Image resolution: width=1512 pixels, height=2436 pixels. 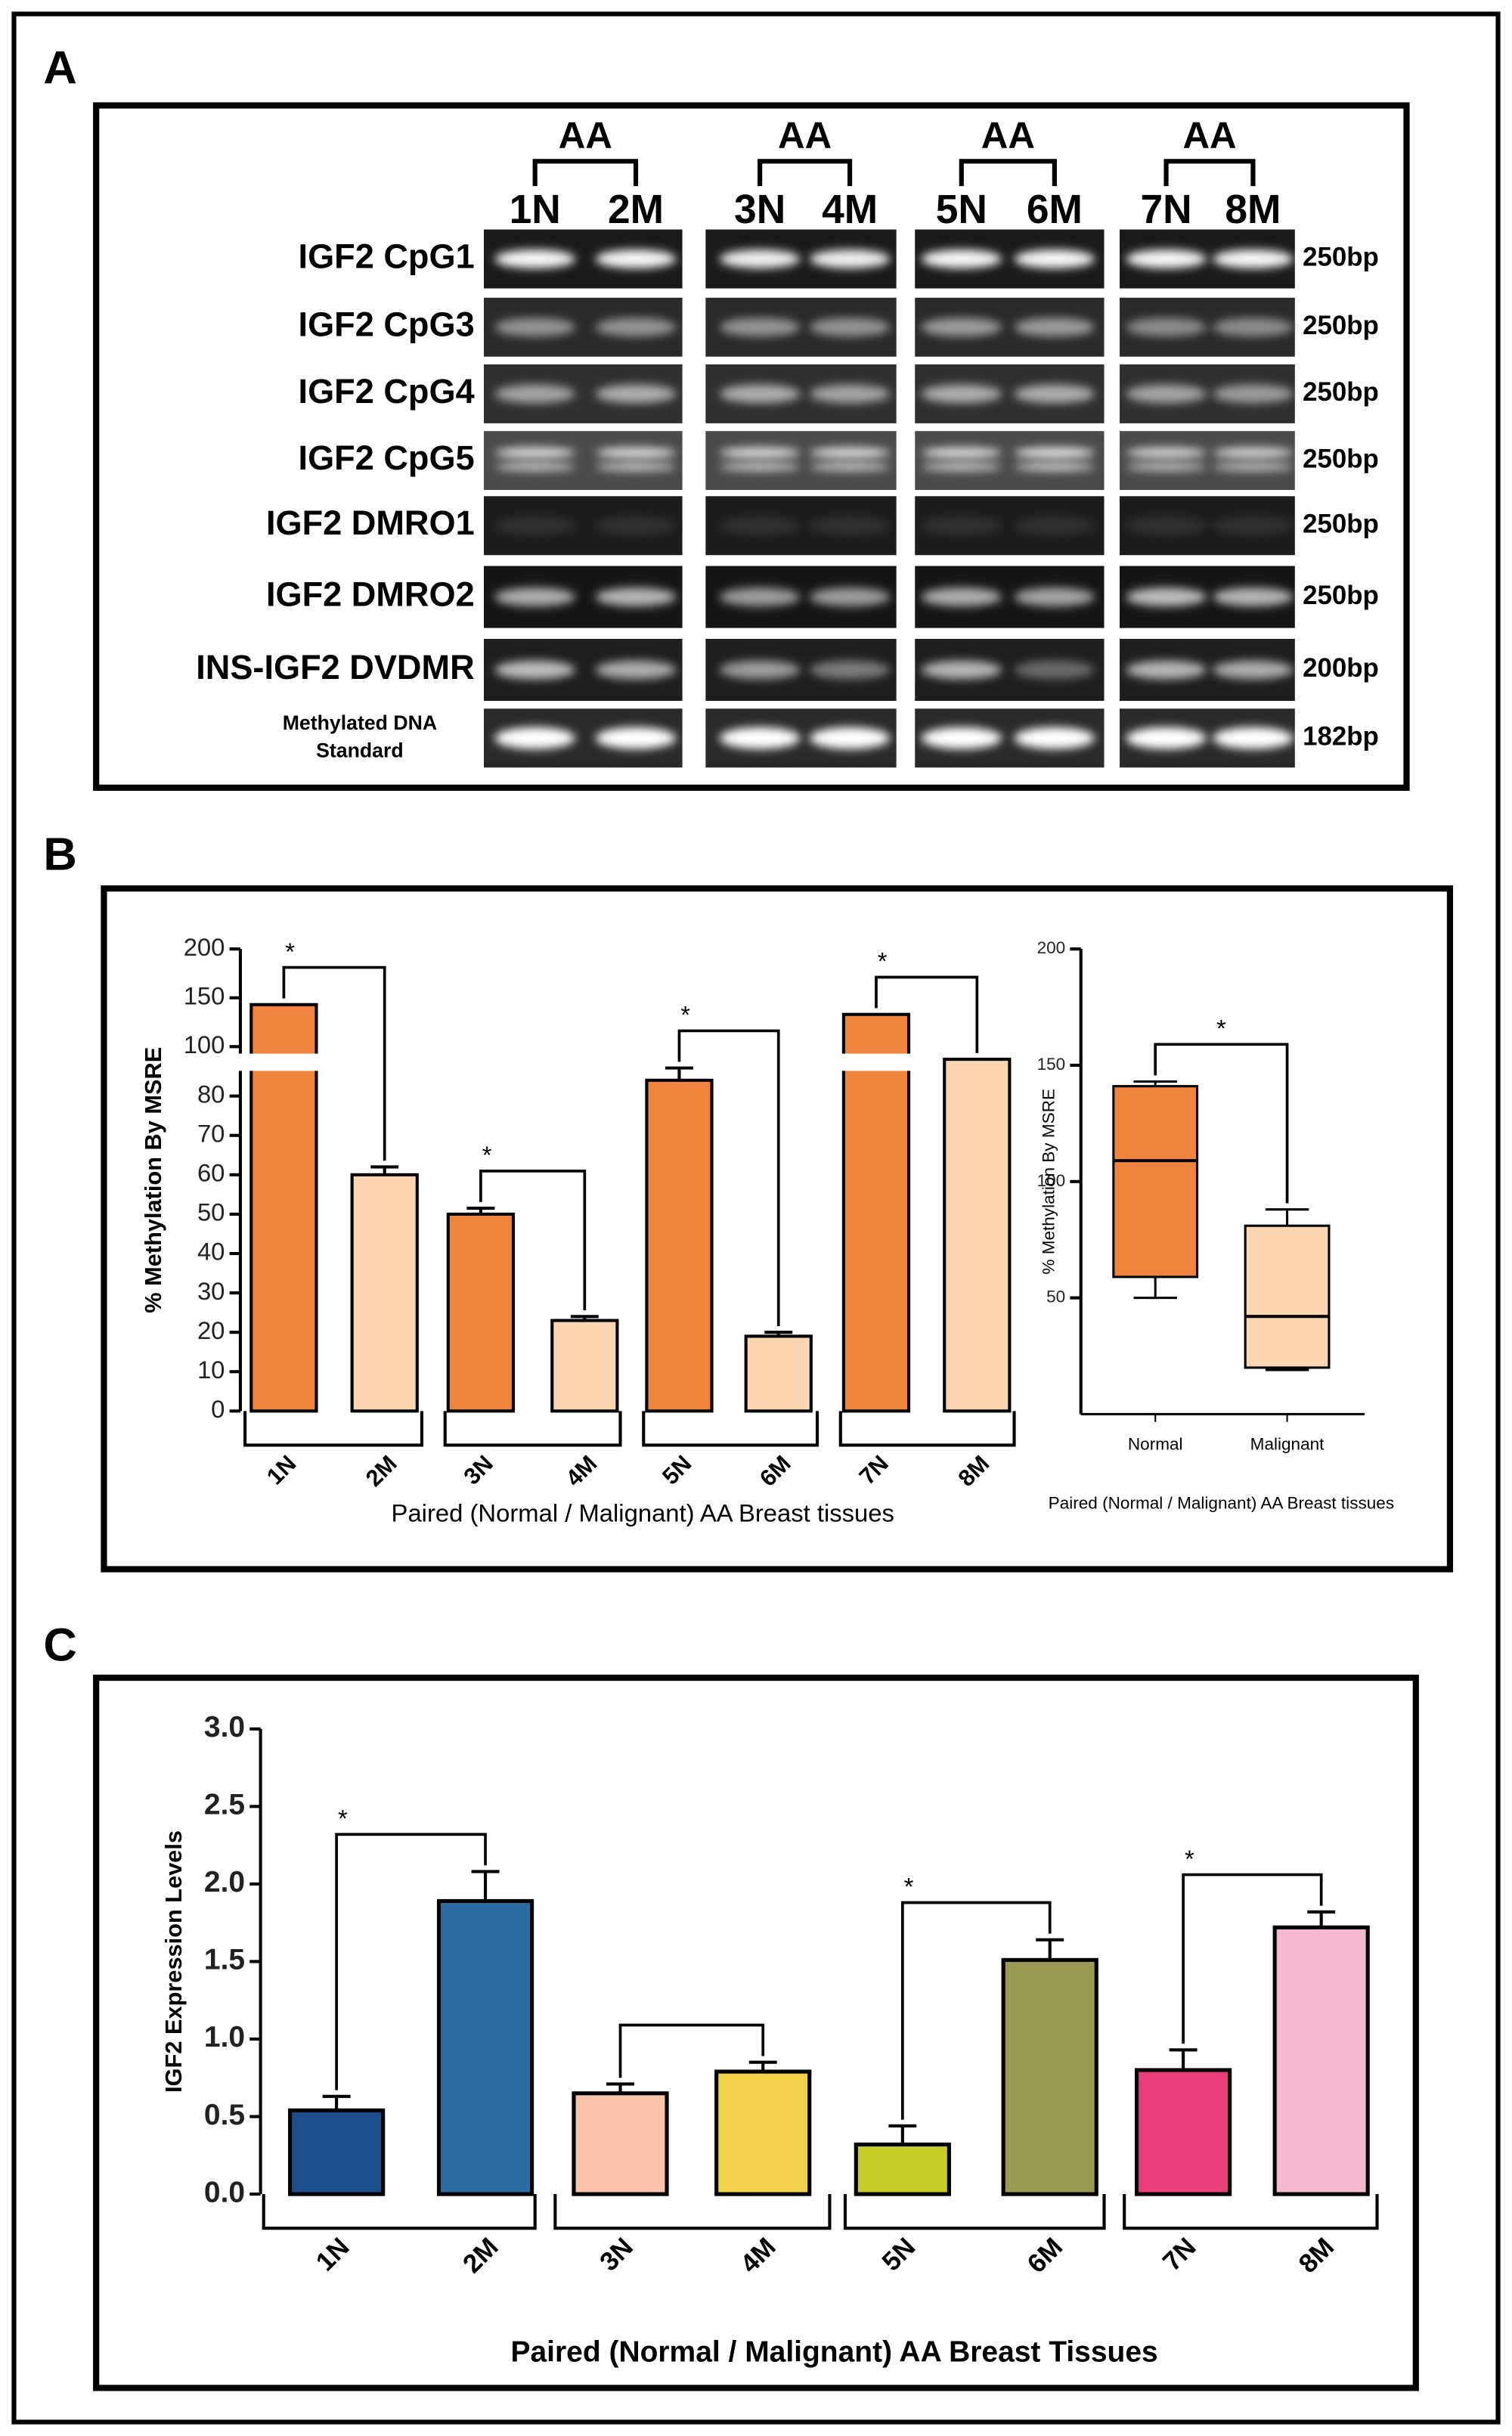 What do you see at coordinates (1055, 210) in the screenshot?
I see `lane-label: 6M` at bounding box center [1055, 210].